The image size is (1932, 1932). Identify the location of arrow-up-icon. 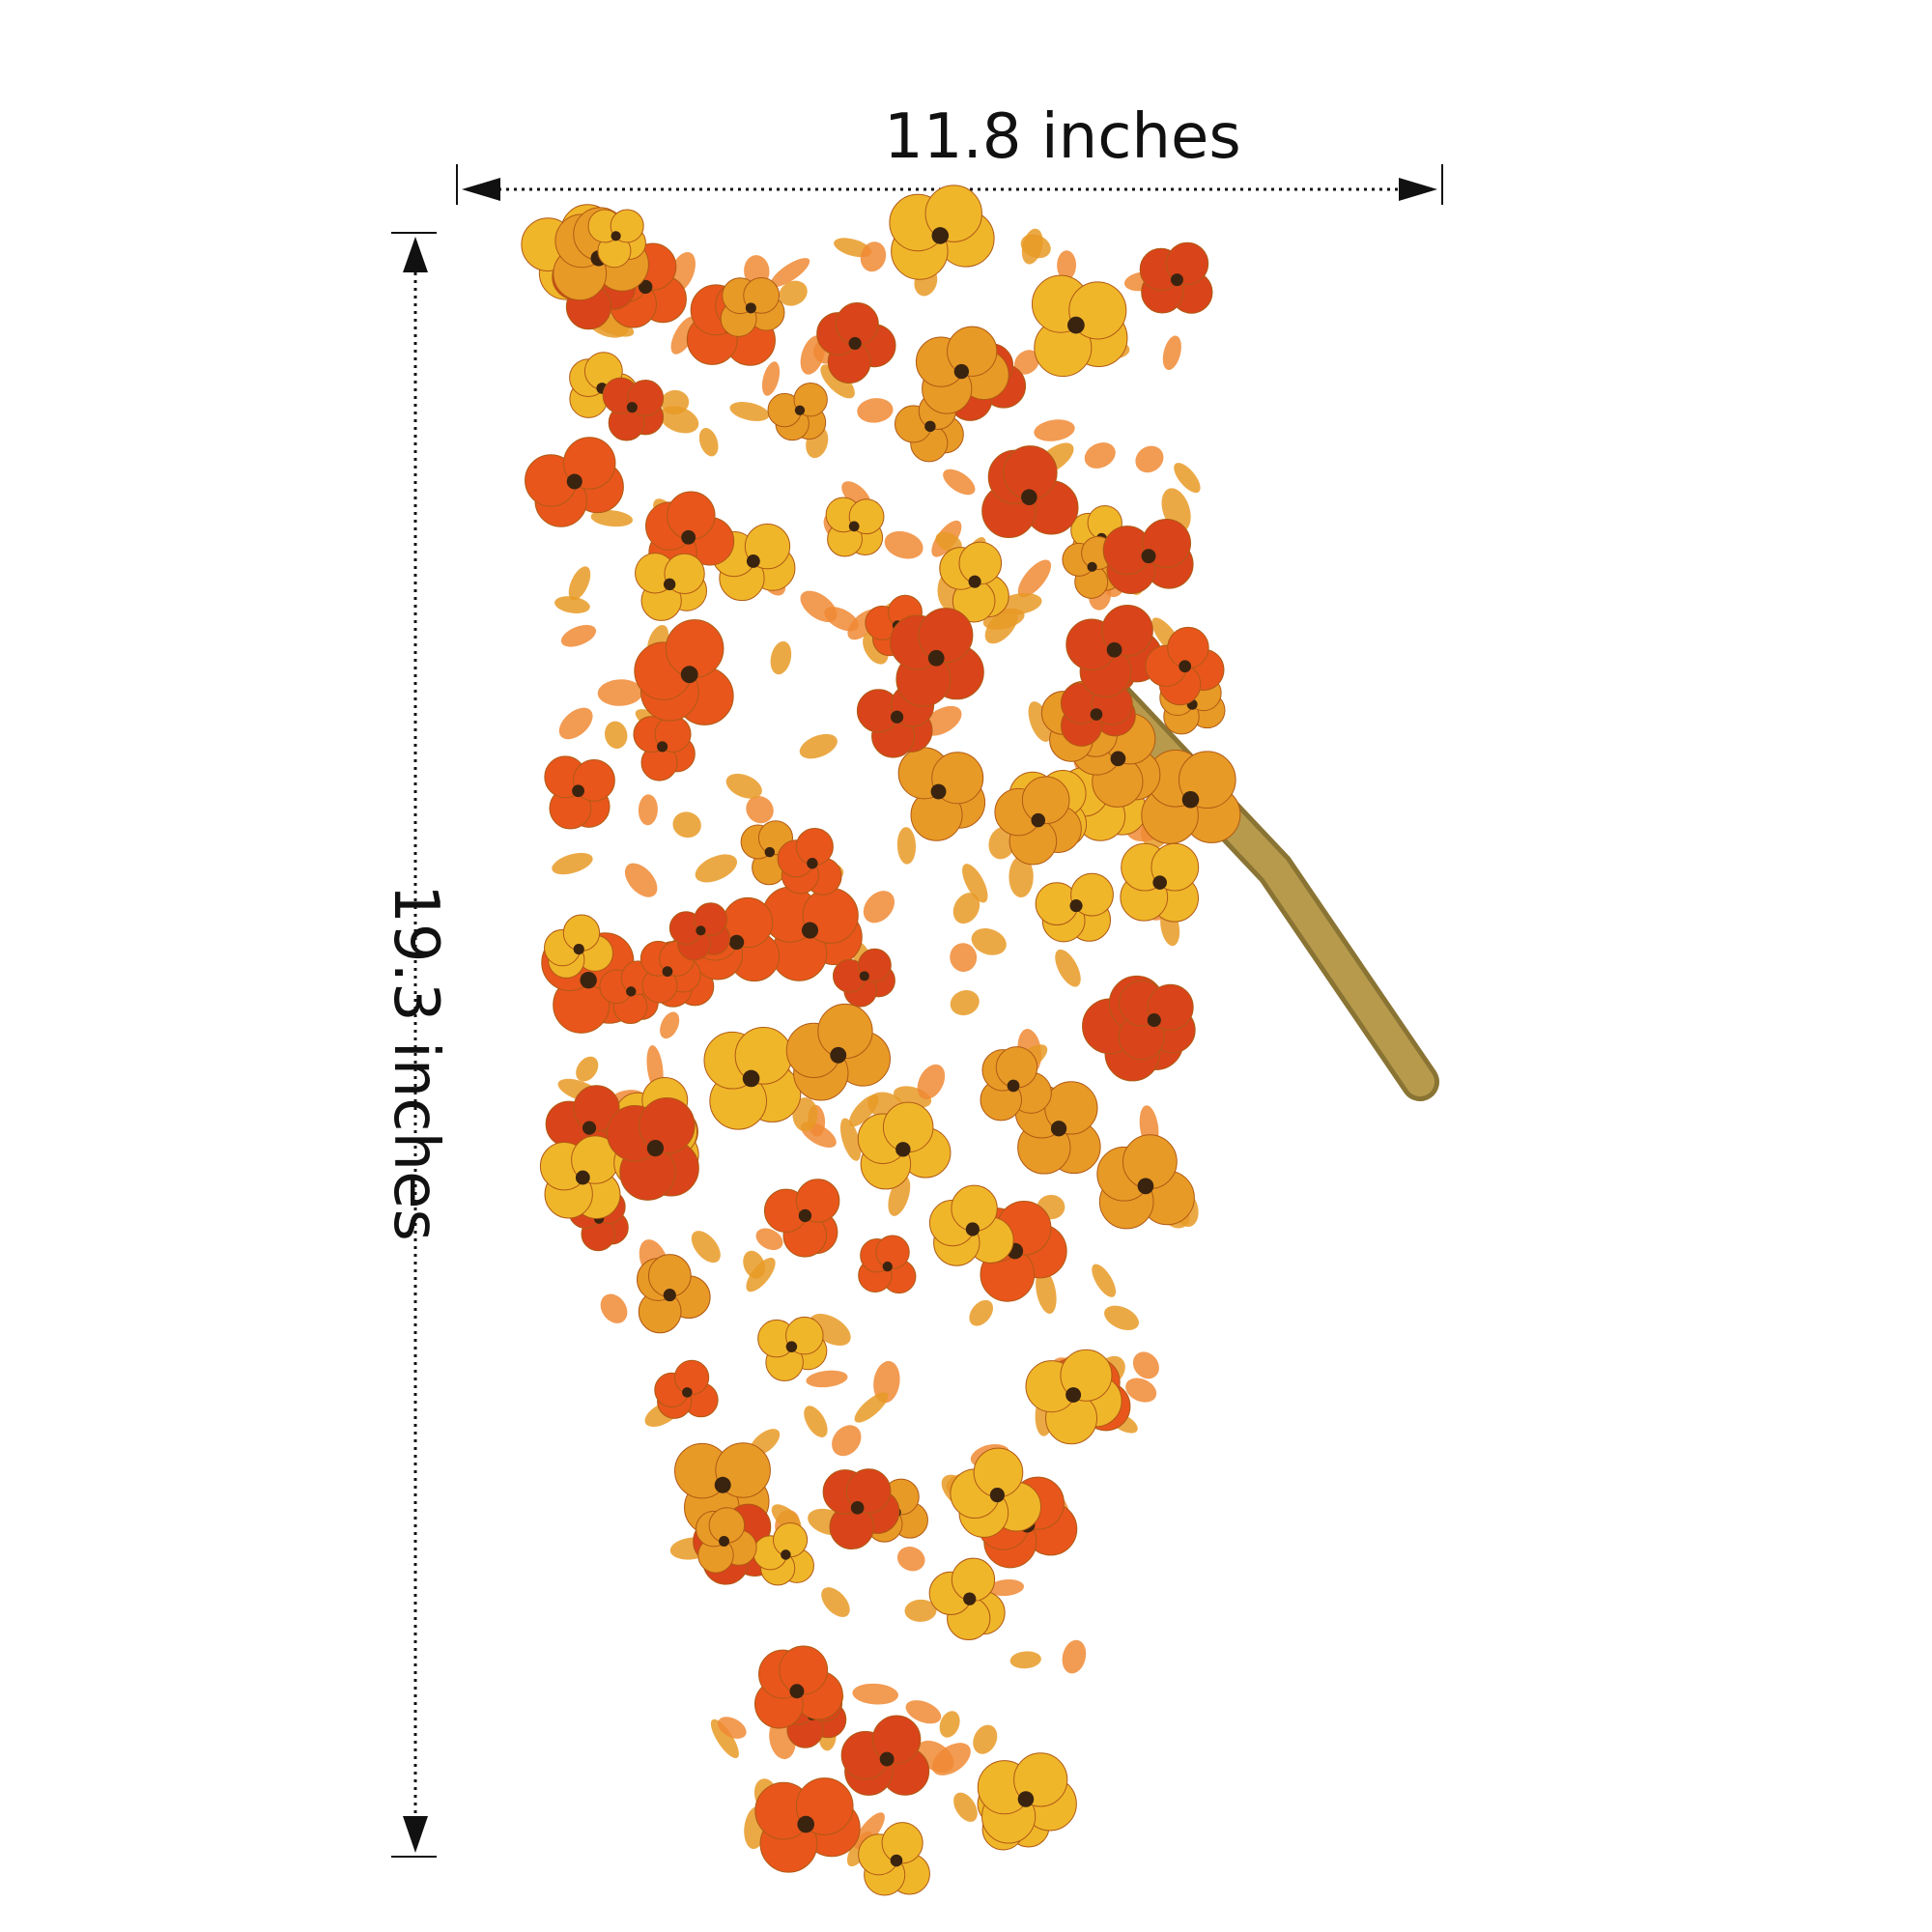
(415, 254).